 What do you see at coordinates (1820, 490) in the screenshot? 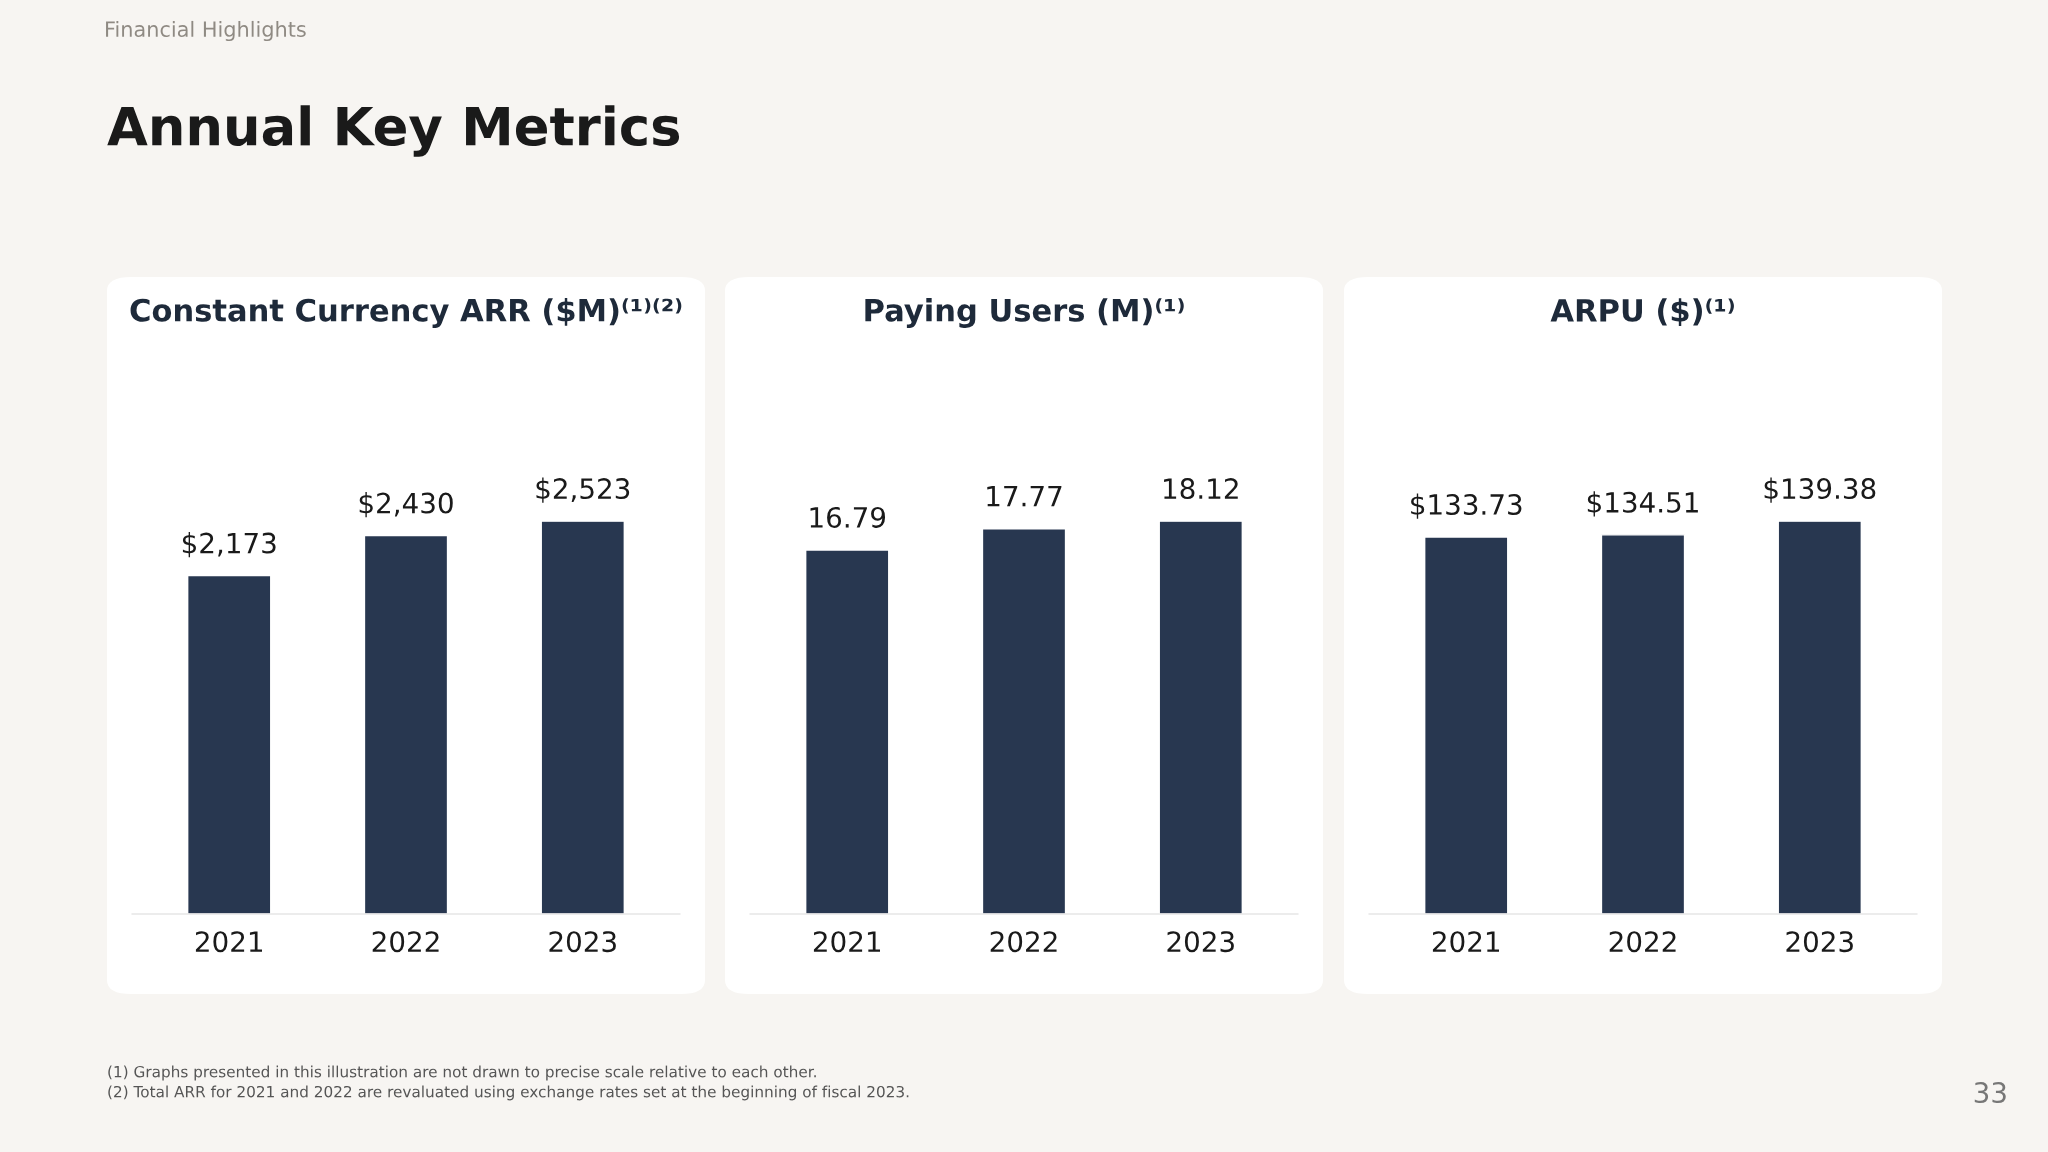
I see `data-label: $139.38` at bounding box center [1820, 490].